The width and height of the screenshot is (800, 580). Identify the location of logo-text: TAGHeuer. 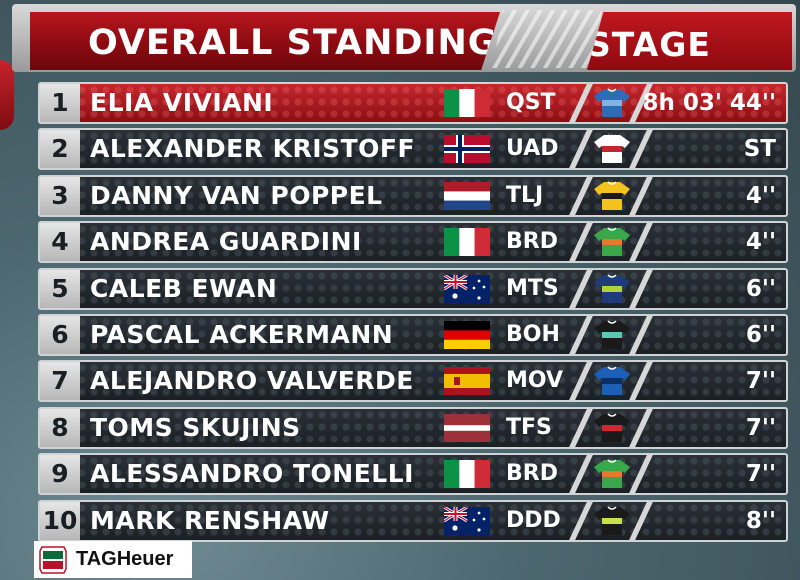
(125, 559).